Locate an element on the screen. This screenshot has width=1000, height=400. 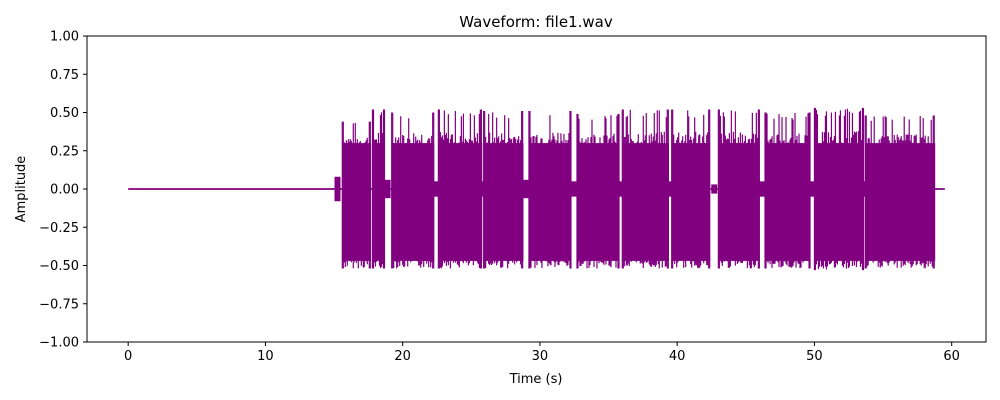
x-tick-label: 20 is located at coordinates (402, 356).